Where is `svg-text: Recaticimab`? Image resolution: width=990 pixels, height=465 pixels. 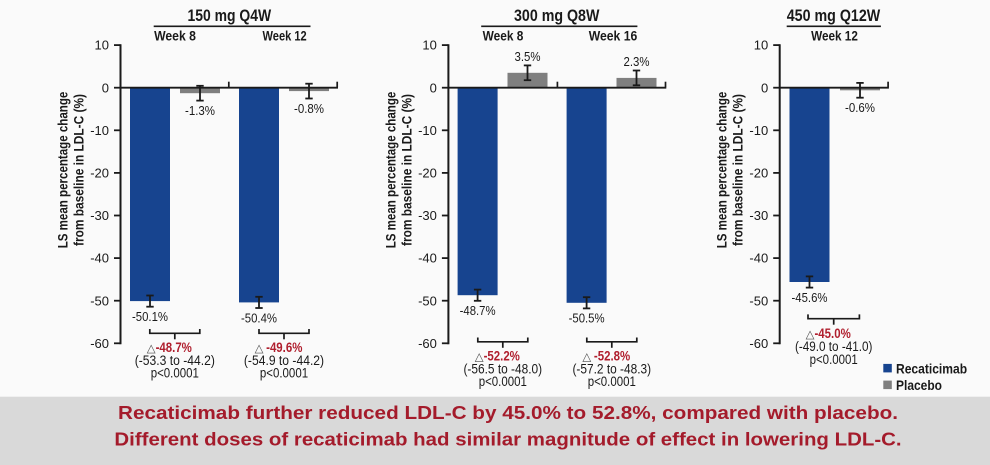
svg-text: Recaticimab is located at coordinates (931, 369).